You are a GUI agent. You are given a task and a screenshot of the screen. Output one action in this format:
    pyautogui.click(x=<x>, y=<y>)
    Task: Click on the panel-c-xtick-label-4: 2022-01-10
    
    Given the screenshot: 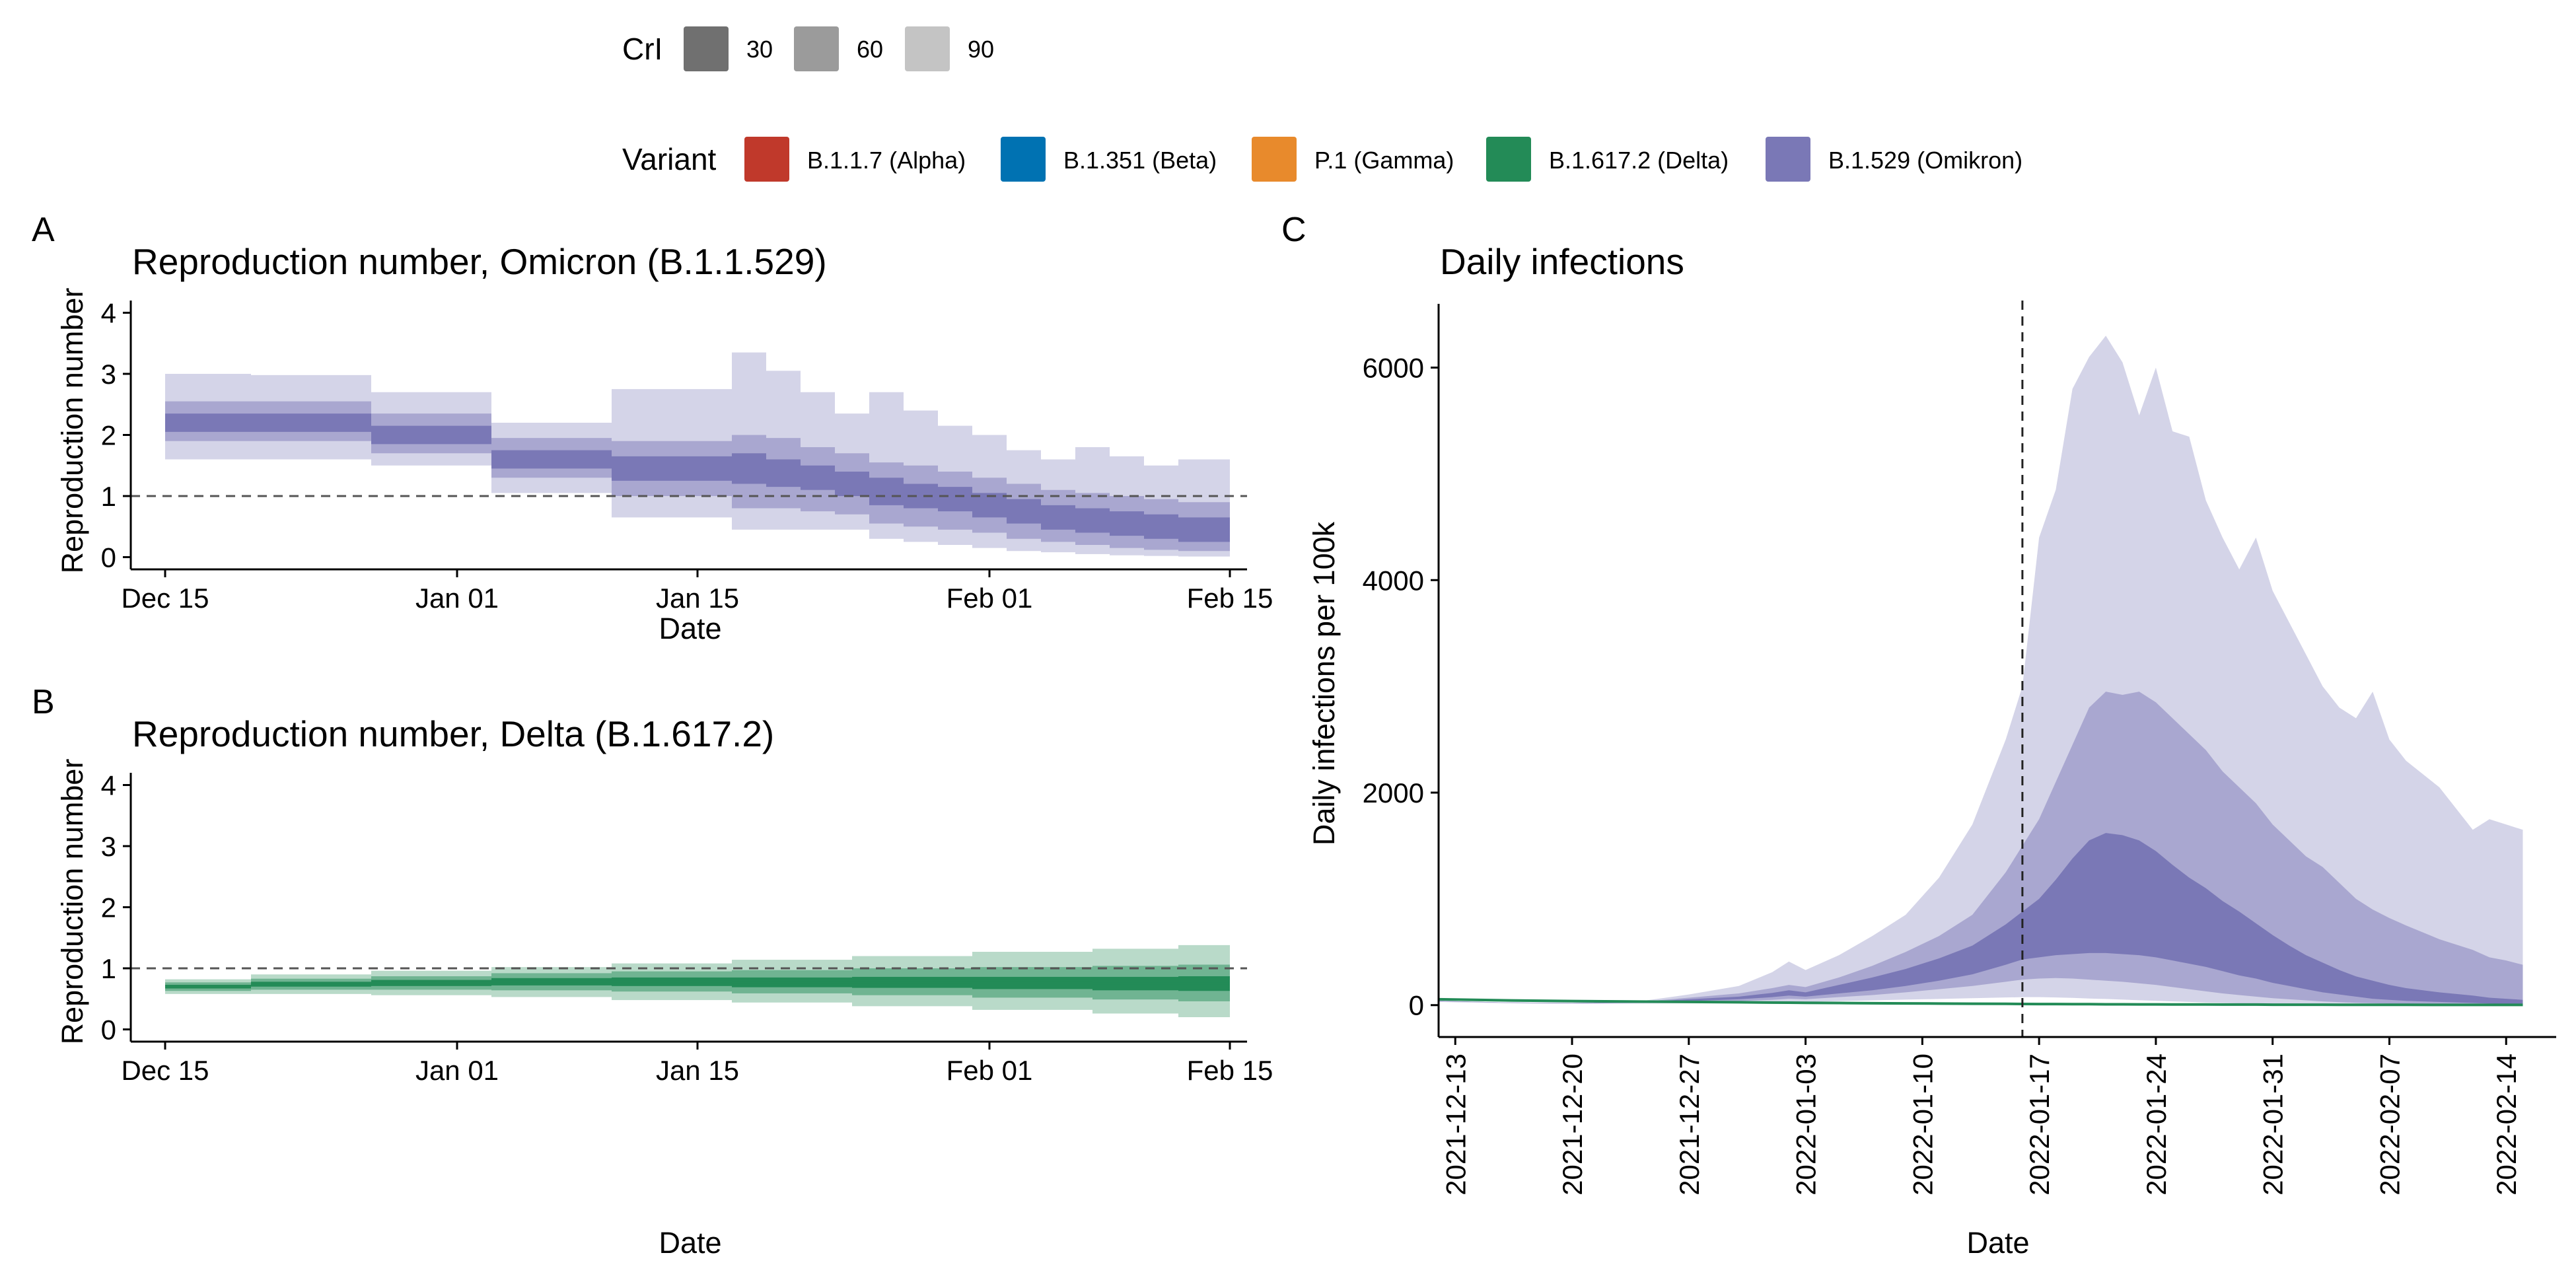 What is the action you would take?
    pyautogui.click(x=1923, y=1125)
    